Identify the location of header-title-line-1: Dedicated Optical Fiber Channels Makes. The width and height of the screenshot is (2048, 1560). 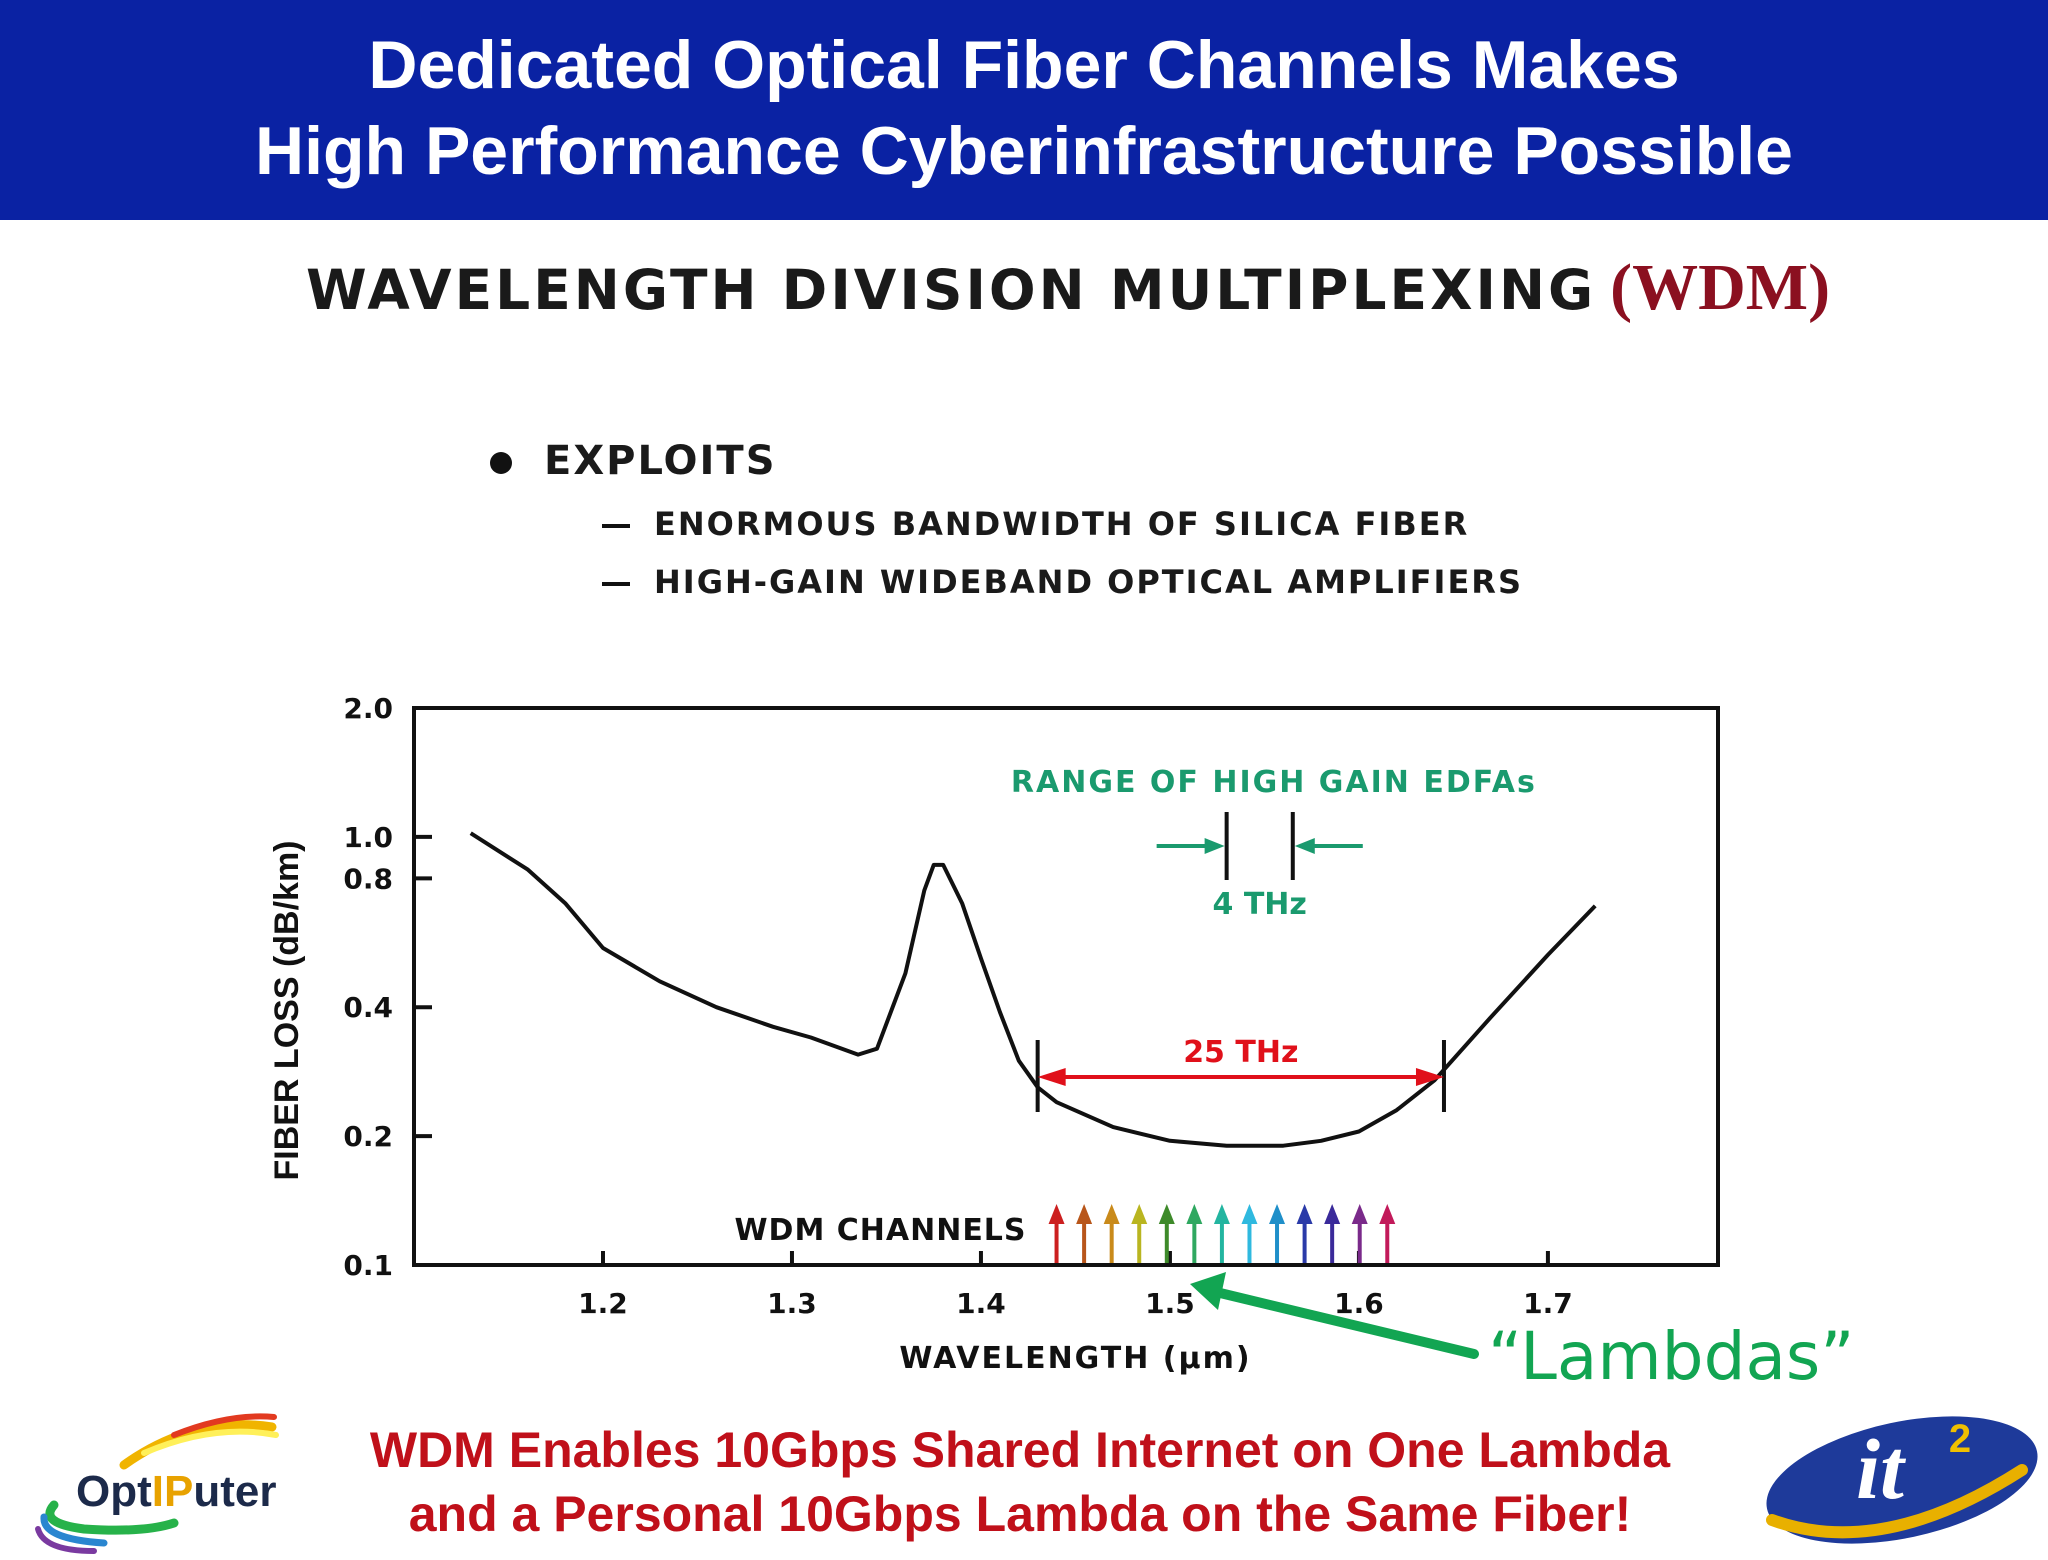
(1024, 65).